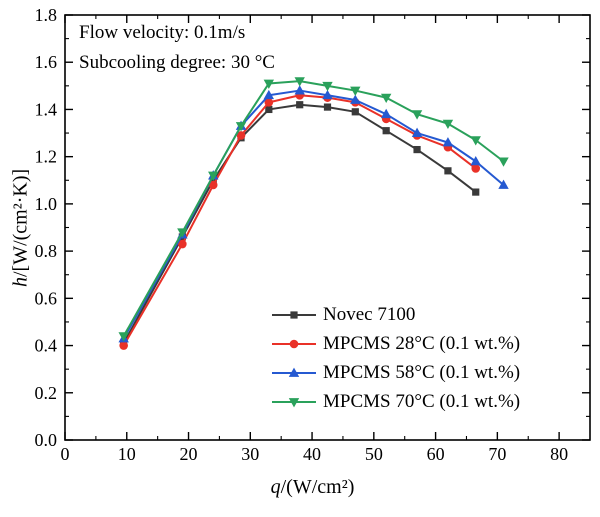 This screenshot has height=517, width=600. Describe the element at coordinates (20, 222) in the screenshot. I see `y-axis-title-units: /[W/(cm²·K)]` at that location.